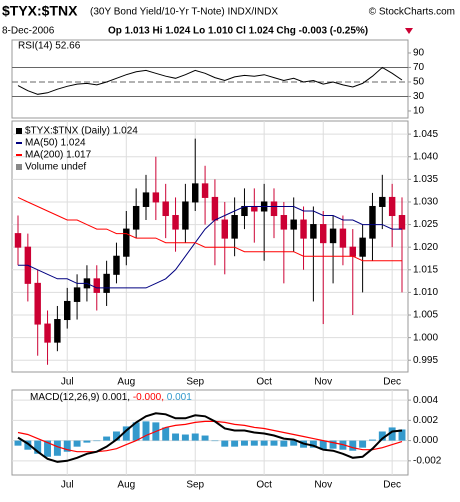  What do you see at coordinates (55, 167) in the screenshot?
I see `legend-entry: Volume undef` at bounding box center [55, 167].